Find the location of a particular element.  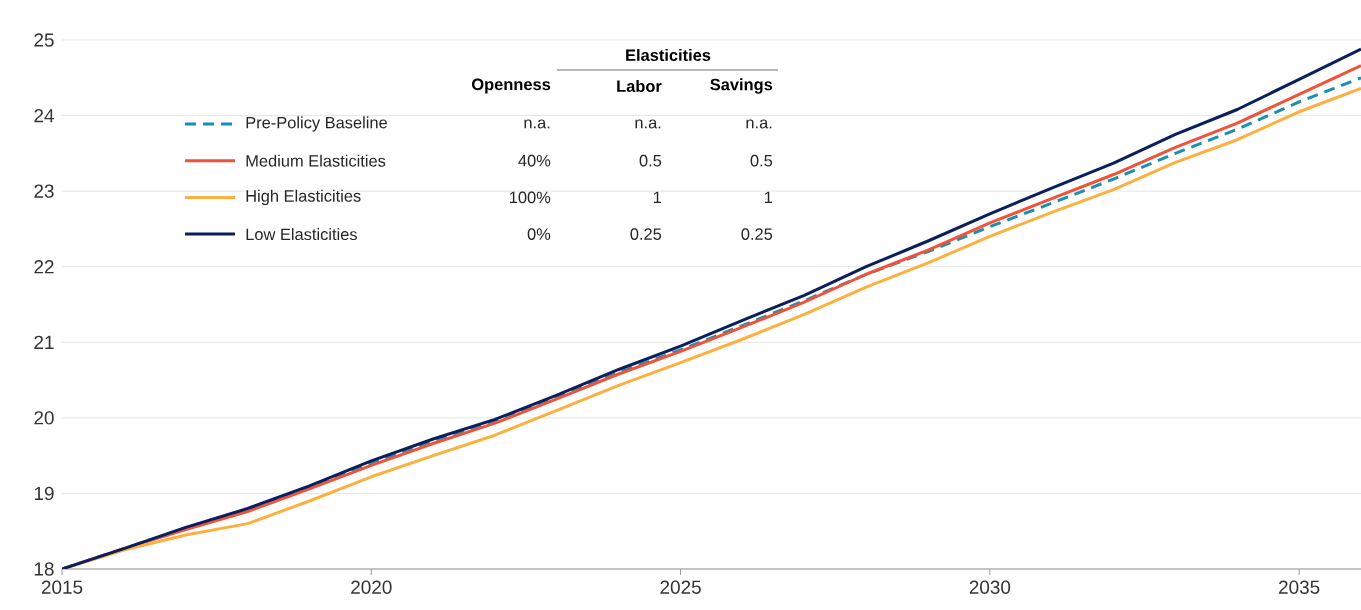

x-tick-label: 2025 is located at coordinates (680, 587).